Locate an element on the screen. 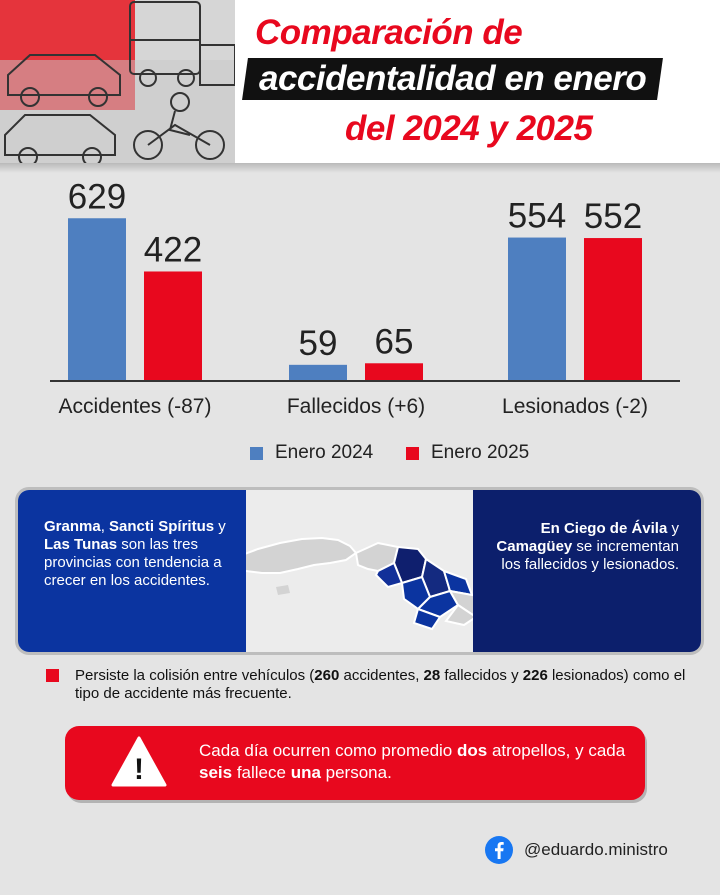 This screenshot has height=895, width=720. data-label-2025-2: 552 is located at coordinates (613, 216).